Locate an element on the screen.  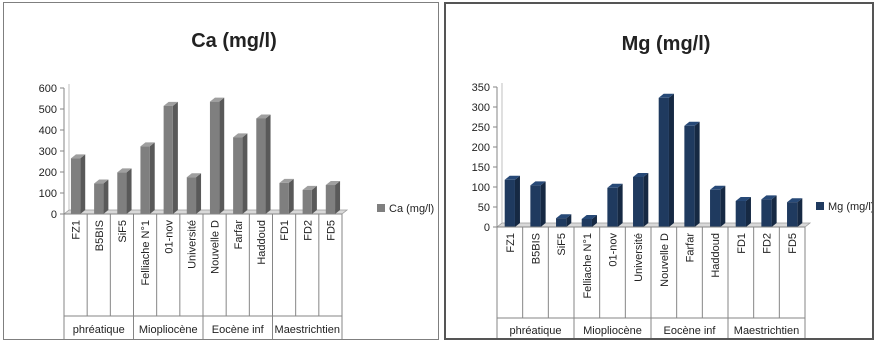
category-label: Farfar is located at coordinates (239, 235).